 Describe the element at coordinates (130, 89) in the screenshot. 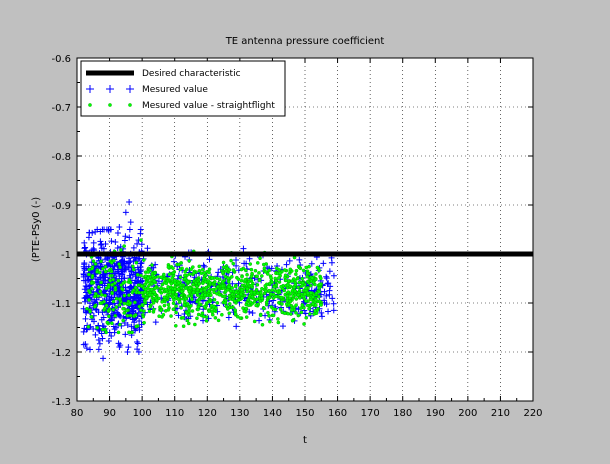

I see `legend-plus-marker` at that location.